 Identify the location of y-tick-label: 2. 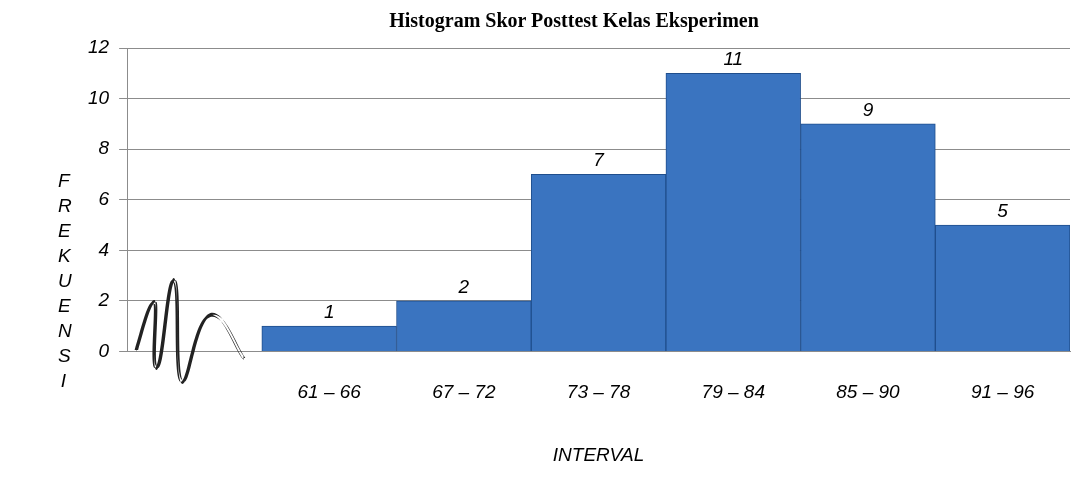
(103, 300).